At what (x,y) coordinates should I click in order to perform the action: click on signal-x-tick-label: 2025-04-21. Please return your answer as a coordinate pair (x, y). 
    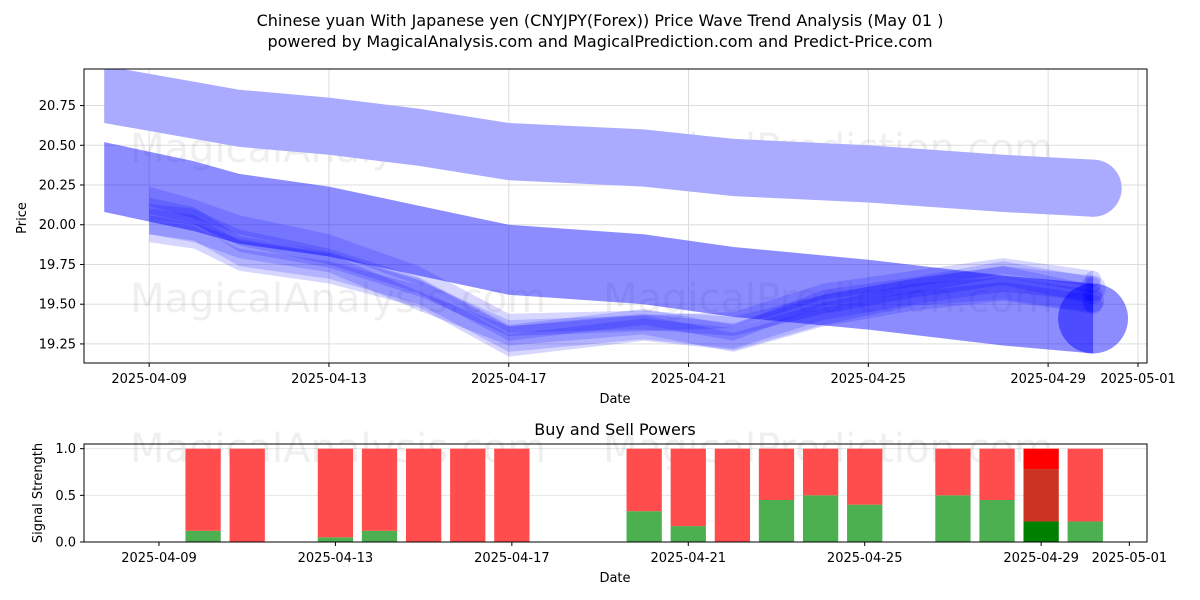
    Looking at the image, I should click on (688, 558).